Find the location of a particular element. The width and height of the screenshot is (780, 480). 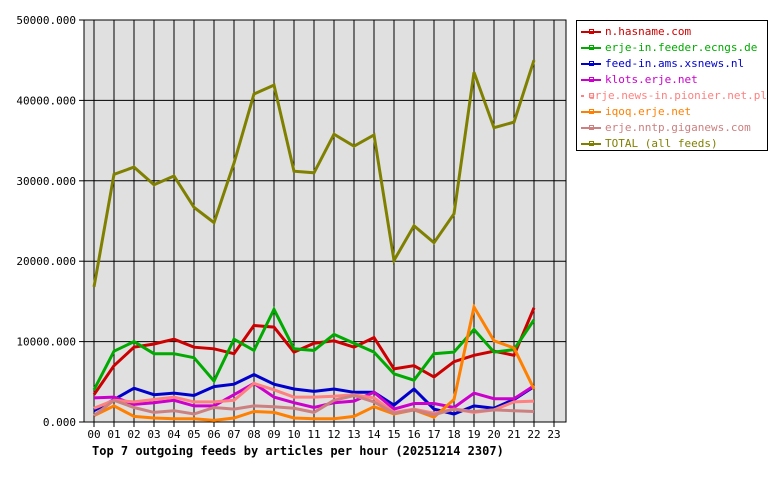

x-tick-label: 20 is located at coordinates (493, 434).